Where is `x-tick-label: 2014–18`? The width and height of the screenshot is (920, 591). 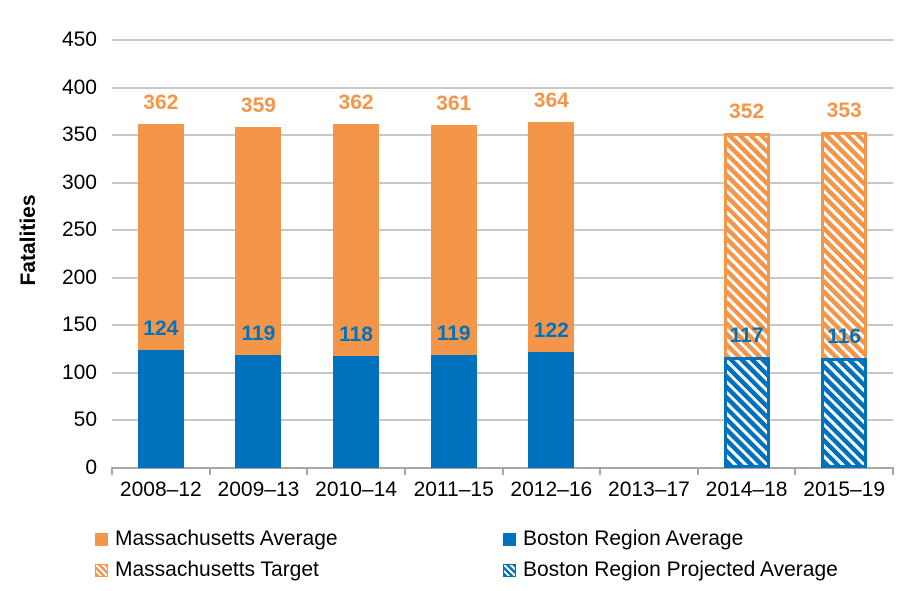
x-tick-label: 2014–18 is located at coordinates (746, 489).